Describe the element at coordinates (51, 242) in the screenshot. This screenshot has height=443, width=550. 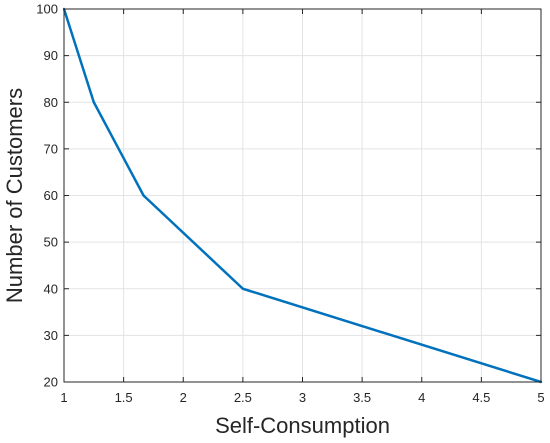
I see `y-tick-label: 50` at that location.